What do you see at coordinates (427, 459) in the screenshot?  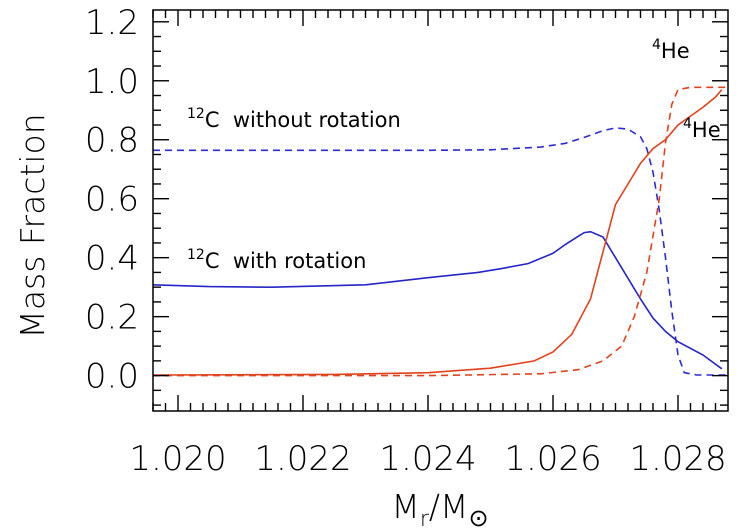 I see `x-tick-label: 1.024` at bounding box center [427, 459].